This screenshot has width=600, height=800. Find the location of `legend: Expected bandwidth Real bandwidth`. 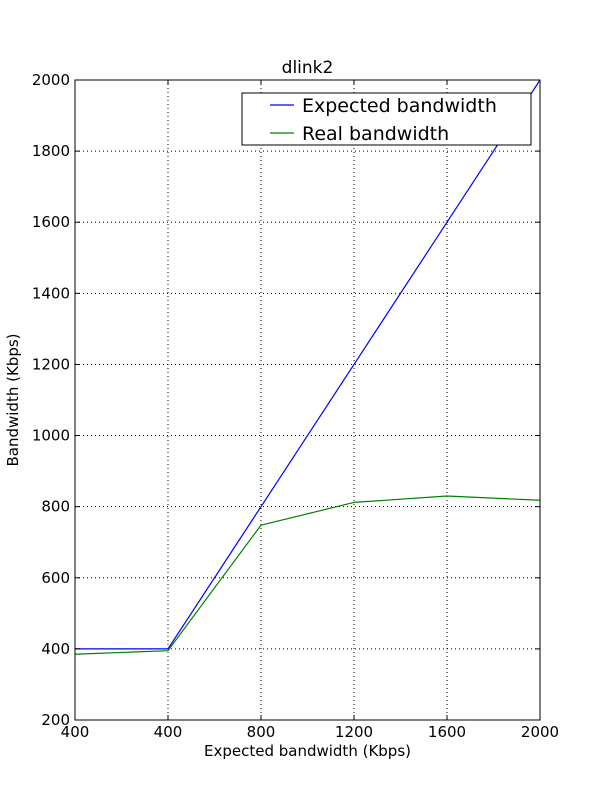

legend: Expected bandwidth Real bandwidth is located at coordinates (386, 119).